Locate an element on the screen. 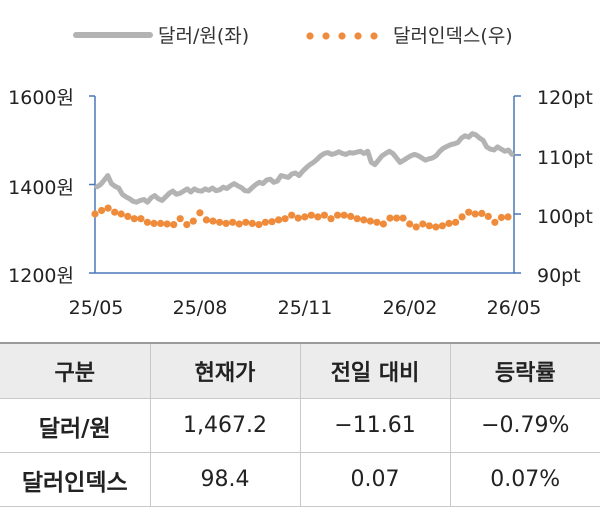 The height and width of the screenshot is (507, 600). cell-current-price: 1,467.2 is located at coordinates (224, 425).